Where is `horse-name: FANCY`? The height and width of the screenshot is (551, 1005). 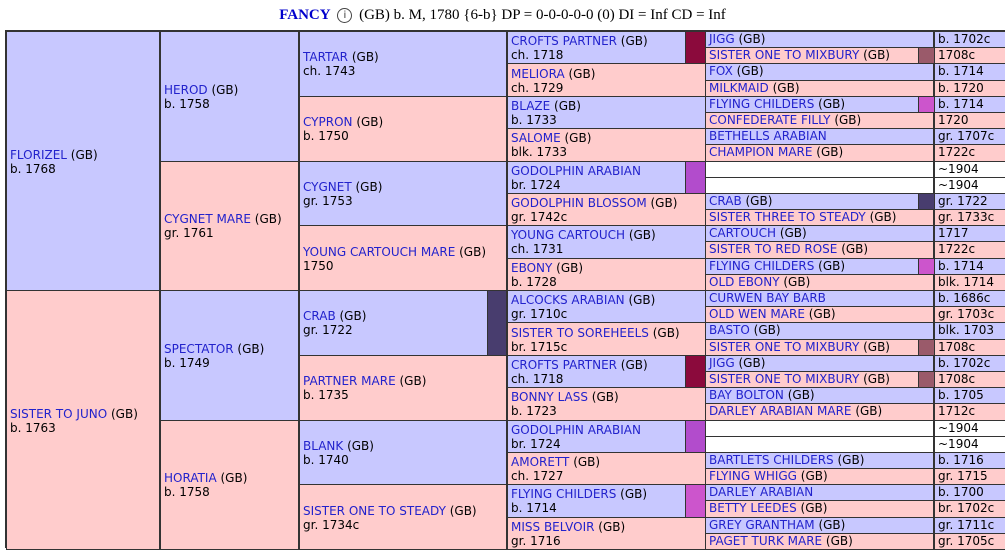 horse-name: FANCY is located at coordinates (305, 15).